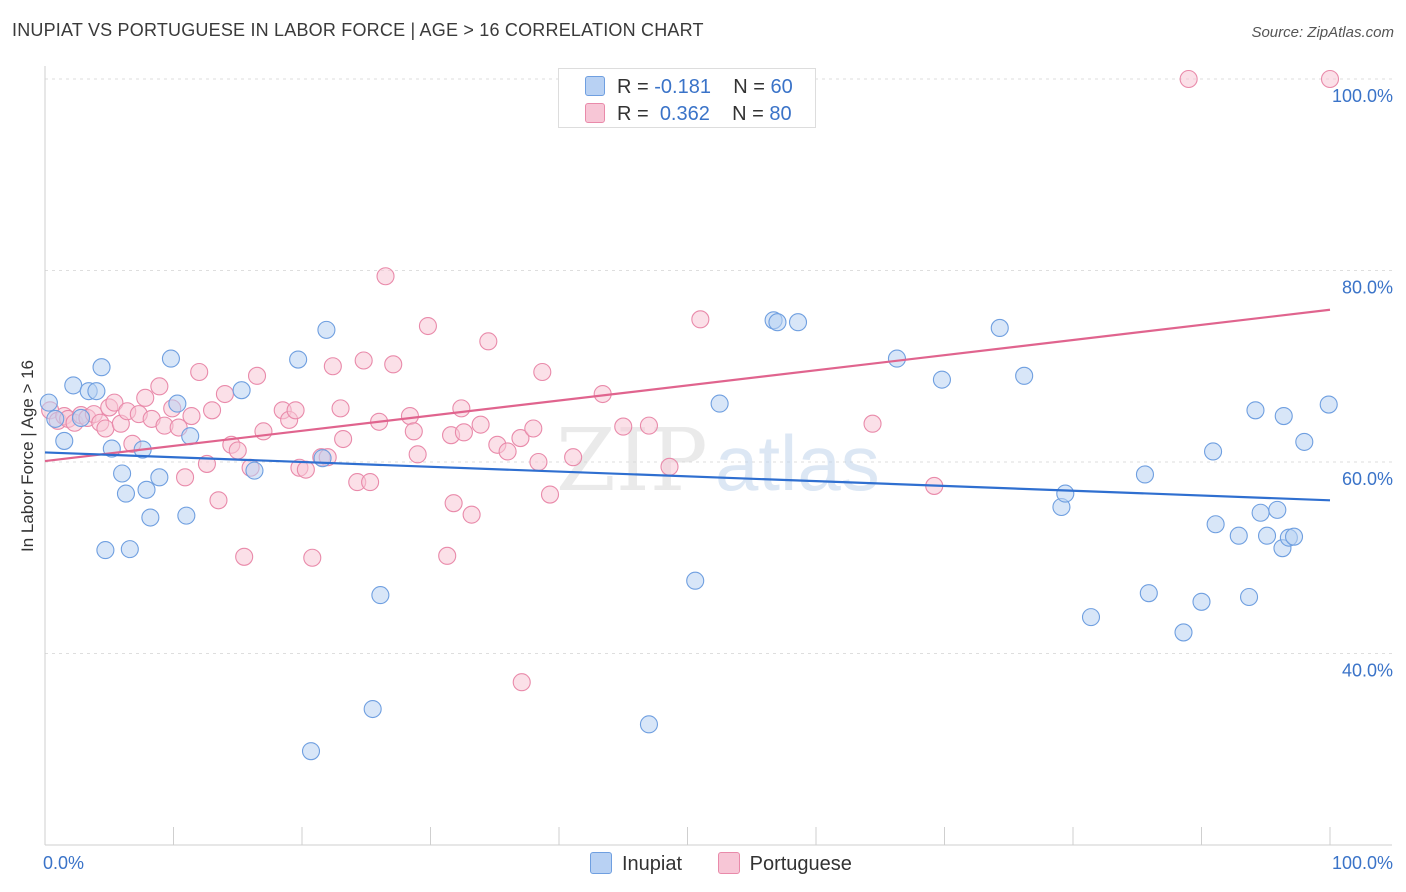 The height and width of the screenshot is (892, 1406). Describe the element at coordinates (63, 863) in the screenshot. I see `x-tick-label: 0.0%` at that location.